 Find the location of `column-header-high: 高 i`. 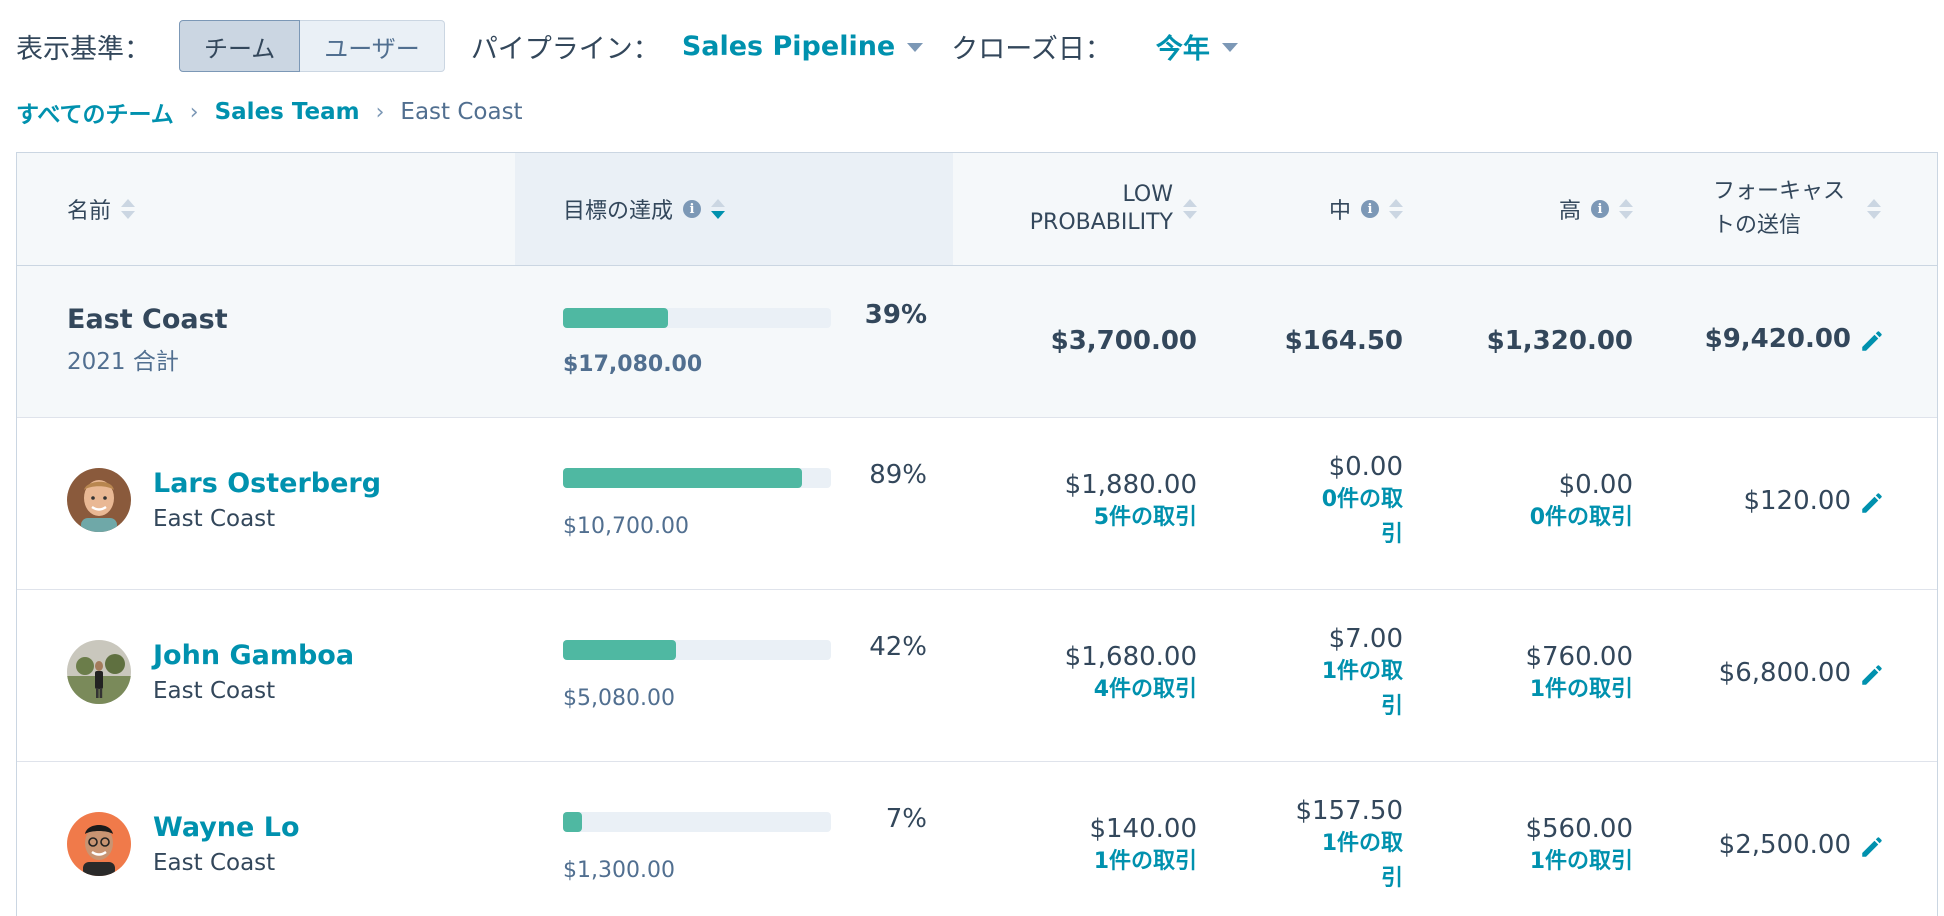

column-header-high: 高 i is located at coordinates (1530, 209).